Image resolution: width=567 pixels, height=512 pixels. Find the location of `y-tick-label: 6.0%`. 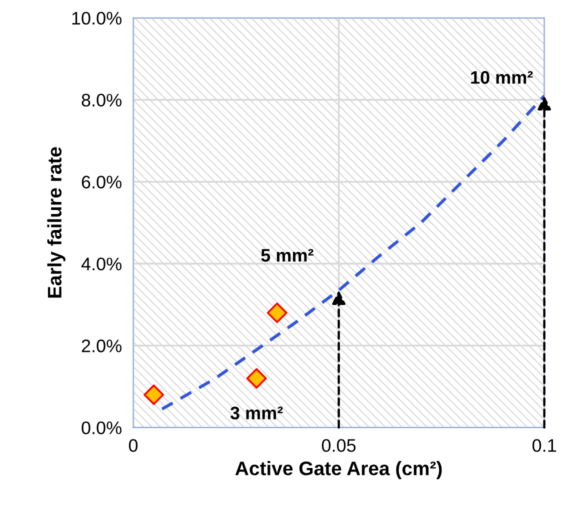

y-tick-label: 6.0% is located at coordinates (102, 182).